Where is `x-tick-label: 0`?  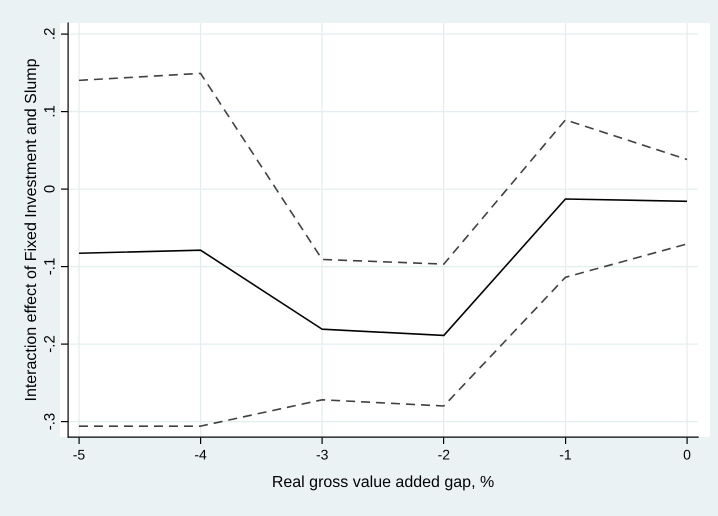 x-tick-label: 0 is located at coordinates (687, 454).